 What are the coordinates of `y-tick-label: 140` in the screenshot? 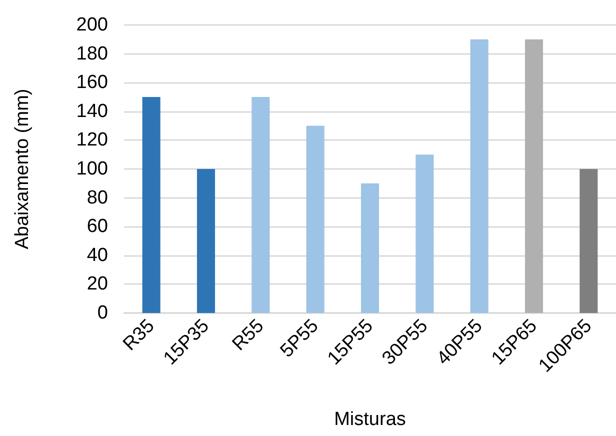 It's located at (92, 111).